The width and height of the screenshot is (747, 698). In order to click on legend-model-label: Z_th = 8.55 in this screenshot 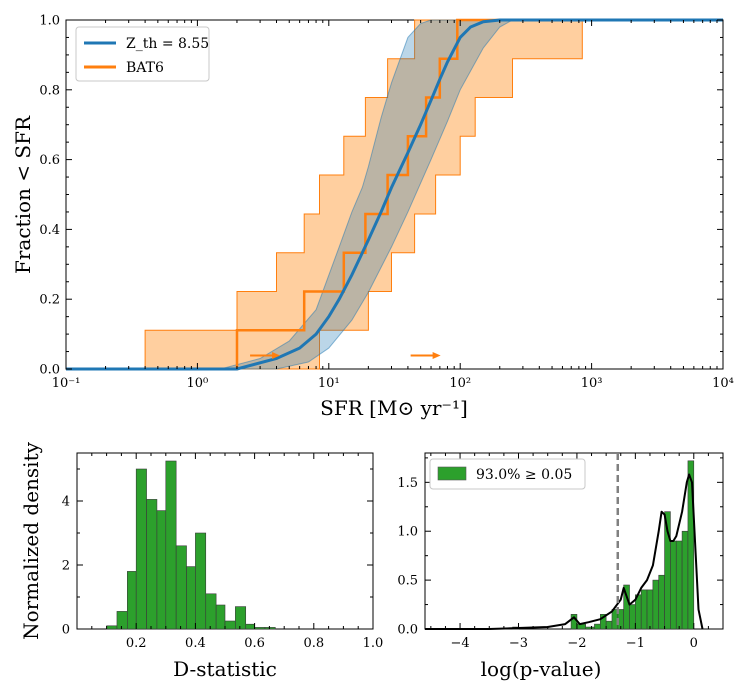, I will do `click(167, 44)`.